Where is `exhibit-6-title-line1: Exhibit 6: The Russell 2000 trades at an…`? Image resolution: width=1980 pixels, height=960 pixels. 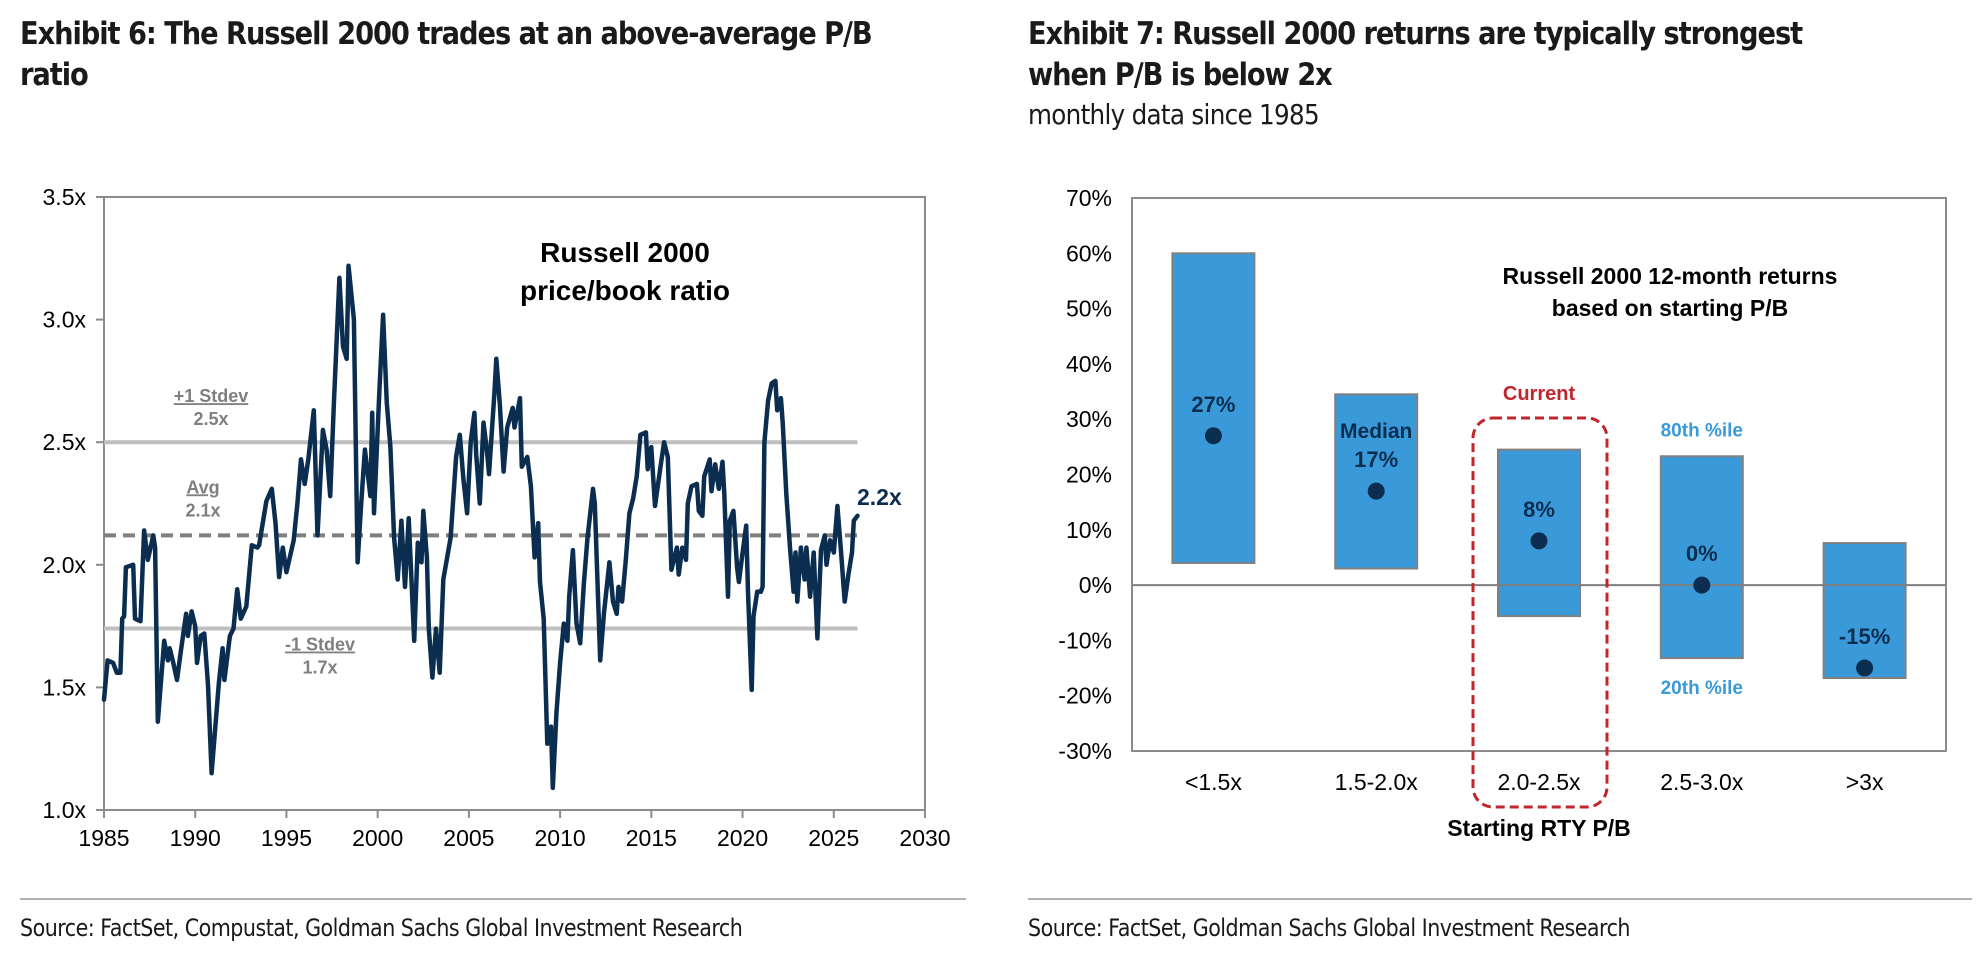
exhibit-6-title-line1: Exhibit 6: The Russell 2000 trades at an… is located at coordinates (446, 34).